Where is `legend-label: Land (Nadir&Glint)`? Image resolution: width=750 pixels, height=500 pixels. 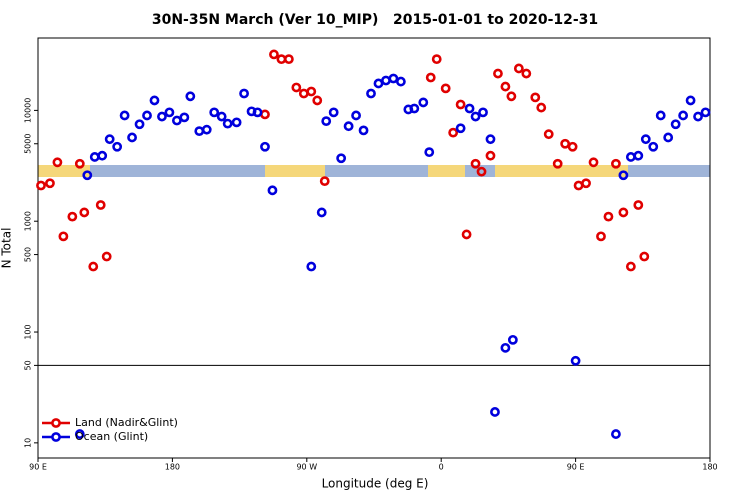
legend-label: Land (Nadir&Glint) is located at coordinates (126, 422).